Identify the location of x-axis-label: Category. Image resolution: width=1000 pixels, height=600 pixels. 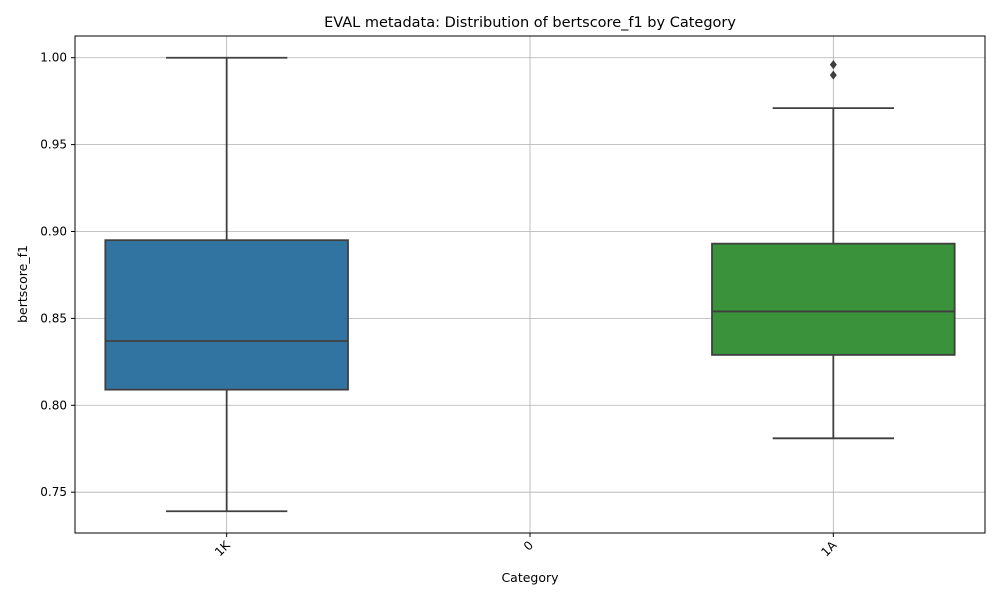
(530, 577).